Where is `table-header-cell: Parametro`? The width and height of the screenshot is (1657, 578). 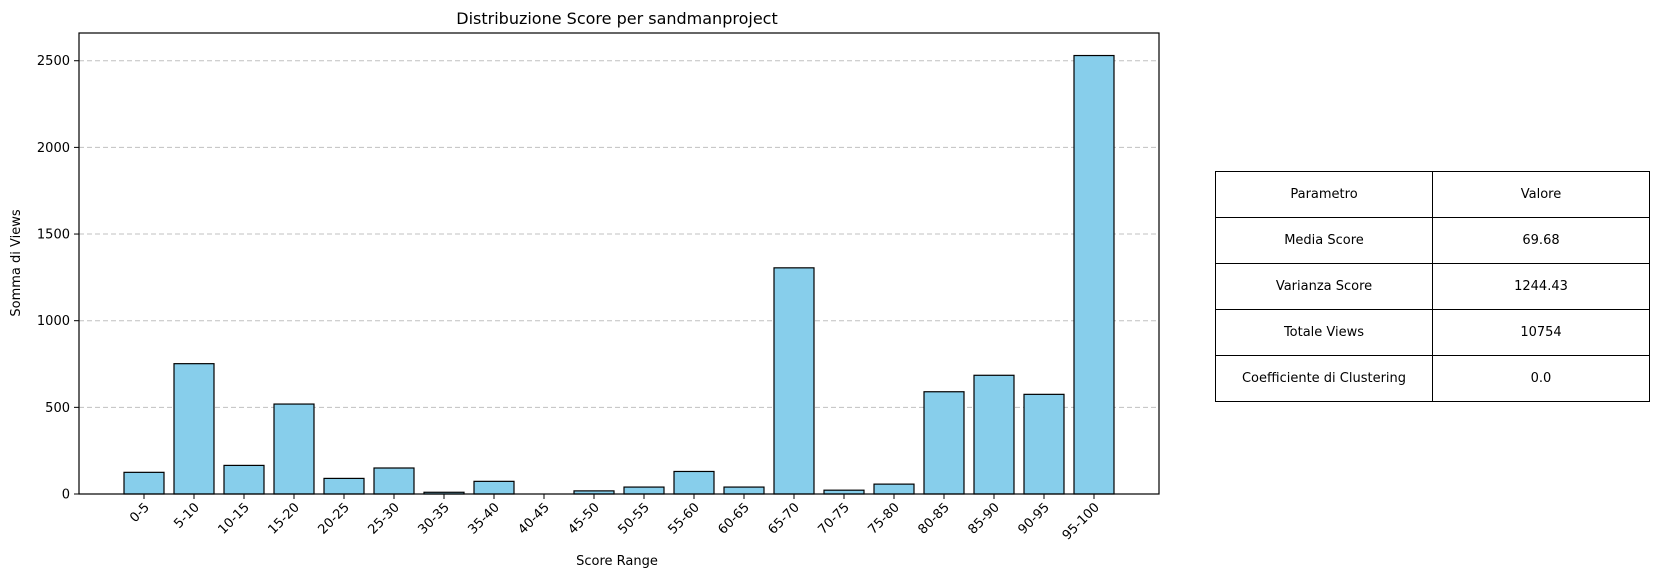
table-header-cell: Parametro is located at coordinates (1324, 194).